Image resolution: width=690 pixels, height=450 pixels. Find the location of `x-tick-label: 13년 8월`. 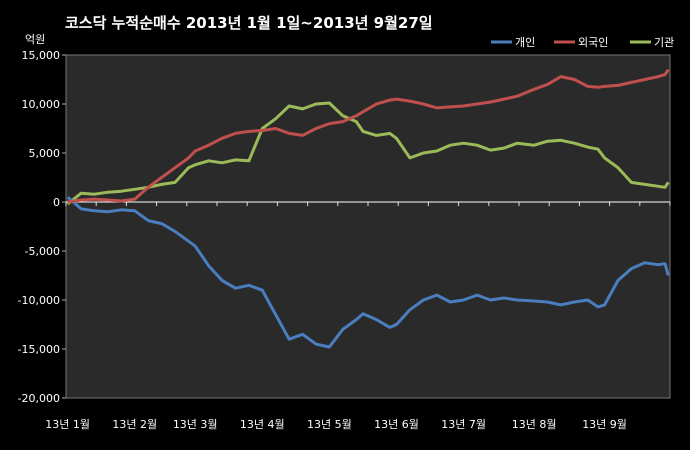

x-tick-label: 13년 8월 is located at coordinates (534, 424).